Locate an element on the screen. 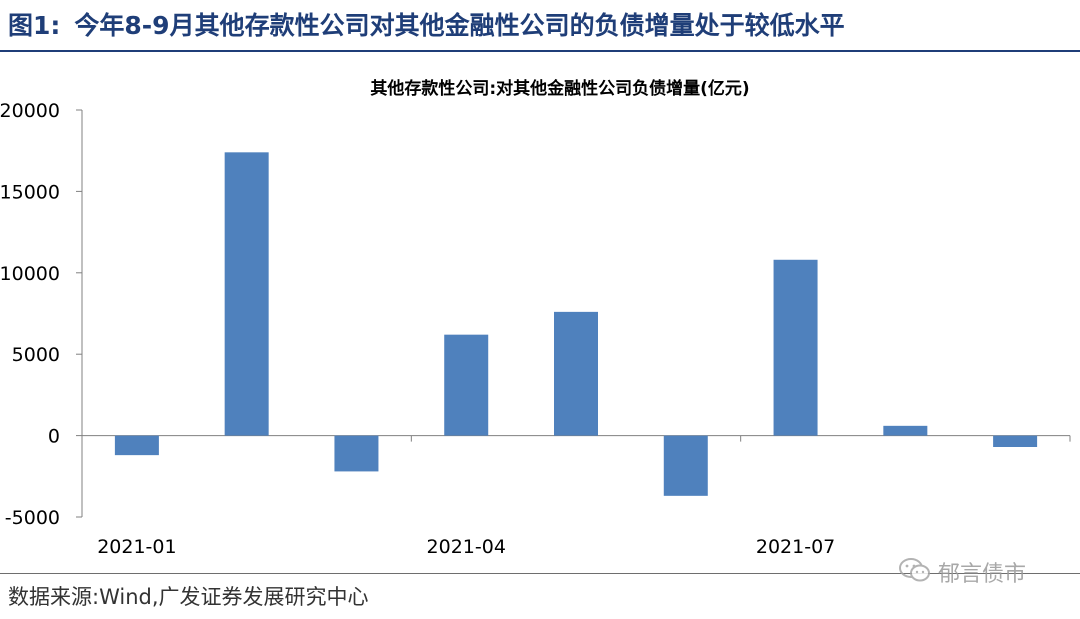  source-note: 数据来源:Wind,广发证券发展研究中心 is located at coordinates (188, 597).